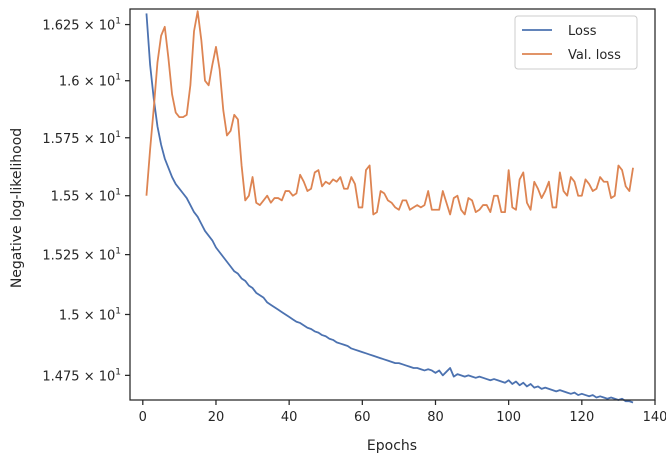 This screenshot has width=666, height=463. Describe the element at coordinates (216, 417) in the screenshot. I see `x-tick-label: 20` at that location.